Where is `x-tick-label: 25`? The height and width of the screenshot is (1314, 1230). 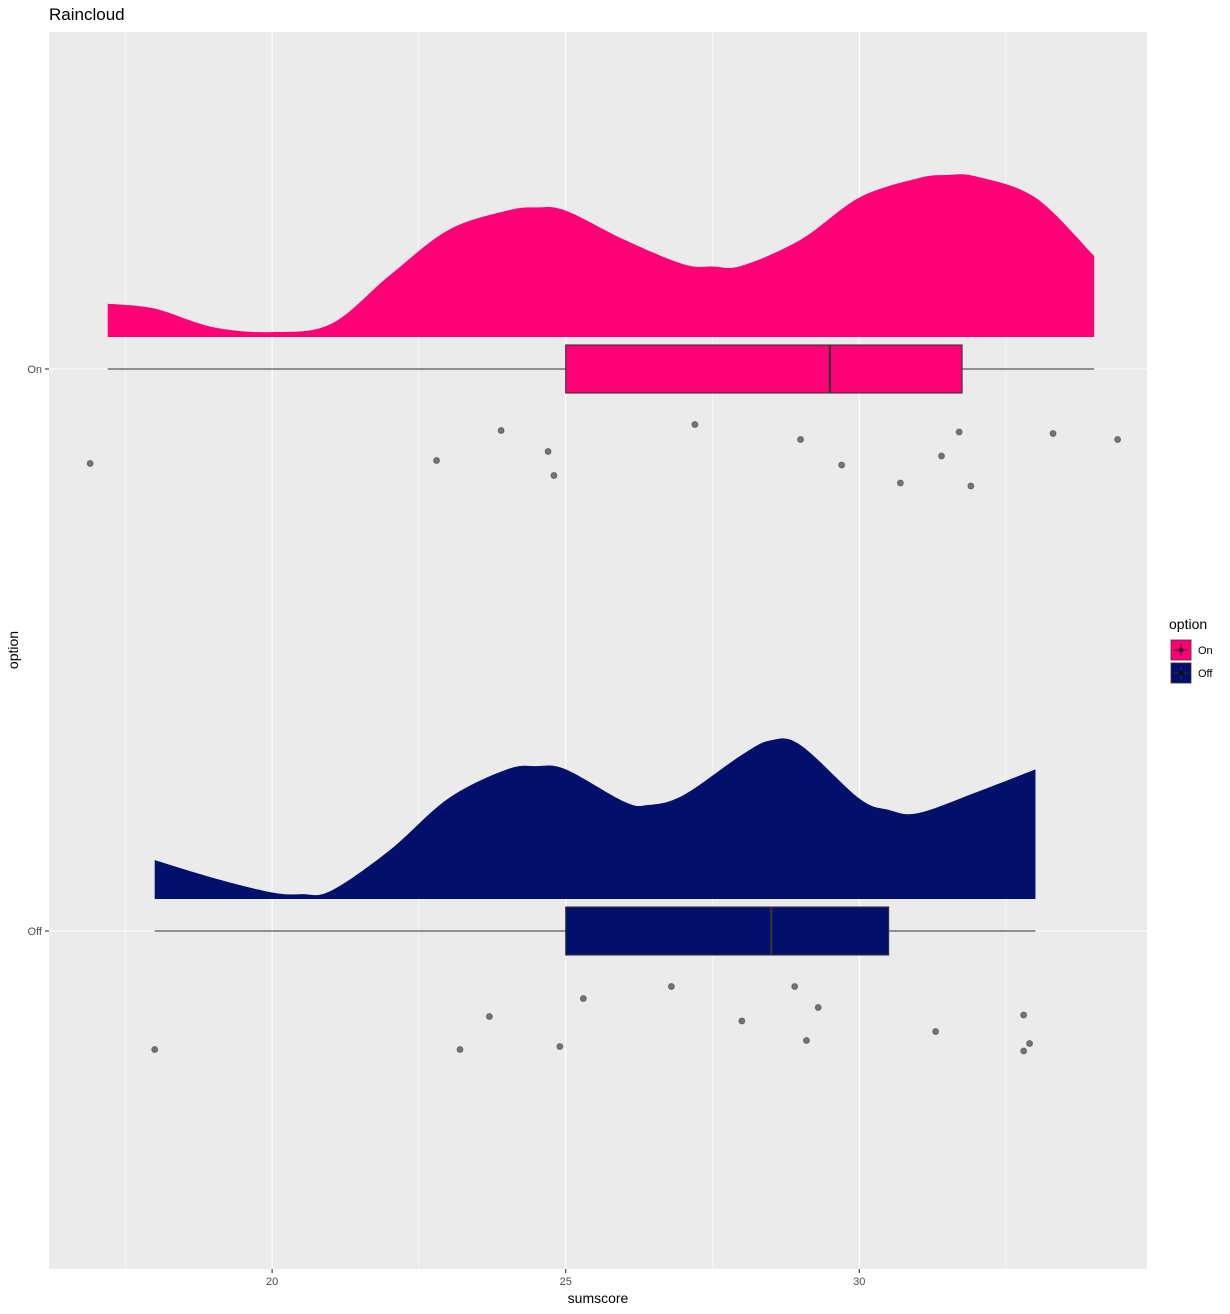
x-tick-label: 25 is located at coordinates (566, 1282).